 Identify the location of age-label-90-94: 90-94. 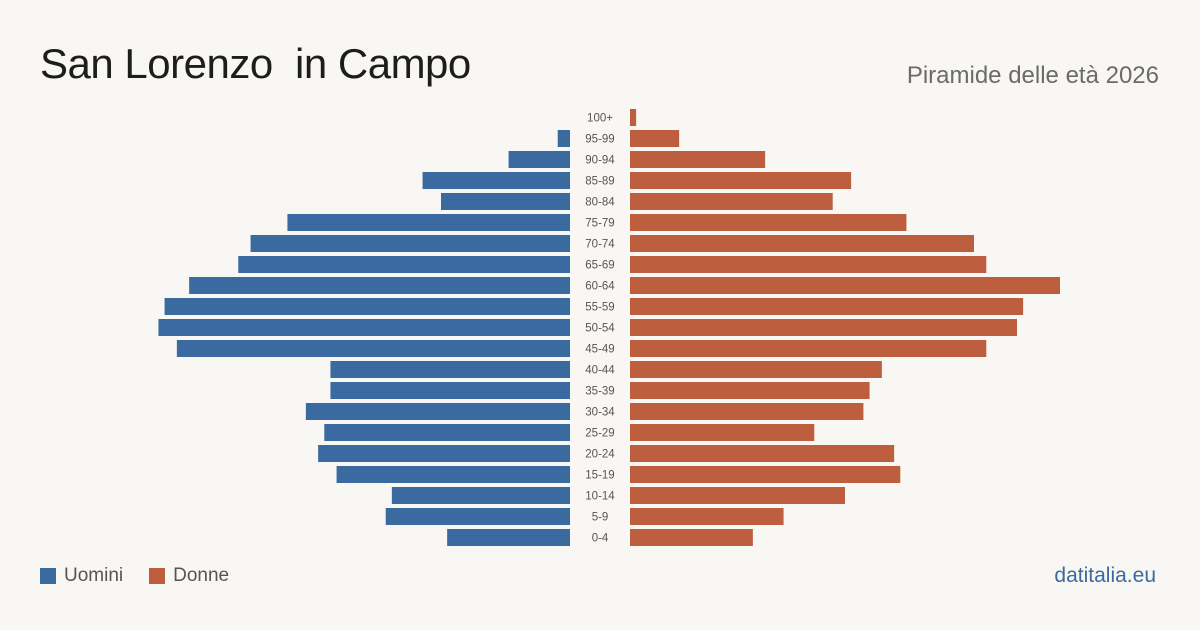
(600, 161).